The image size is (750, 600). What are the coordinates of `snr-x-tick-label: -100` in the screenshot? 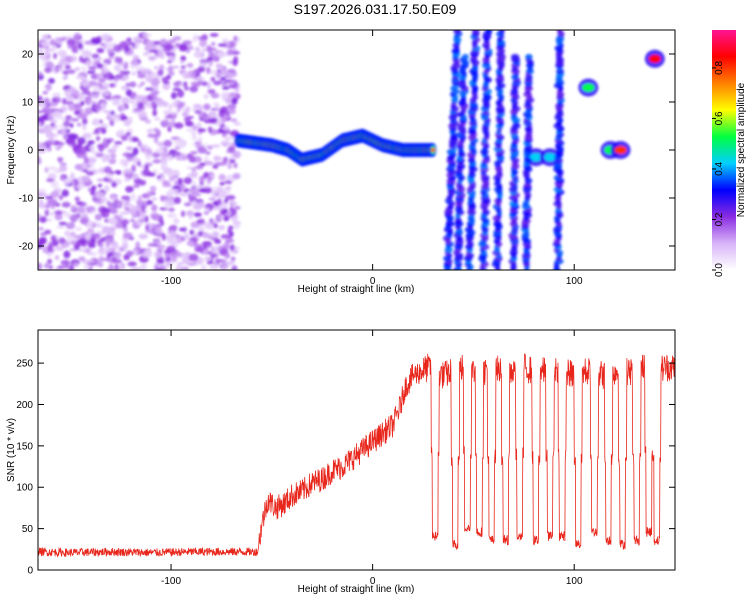 It's located at (171, 581).